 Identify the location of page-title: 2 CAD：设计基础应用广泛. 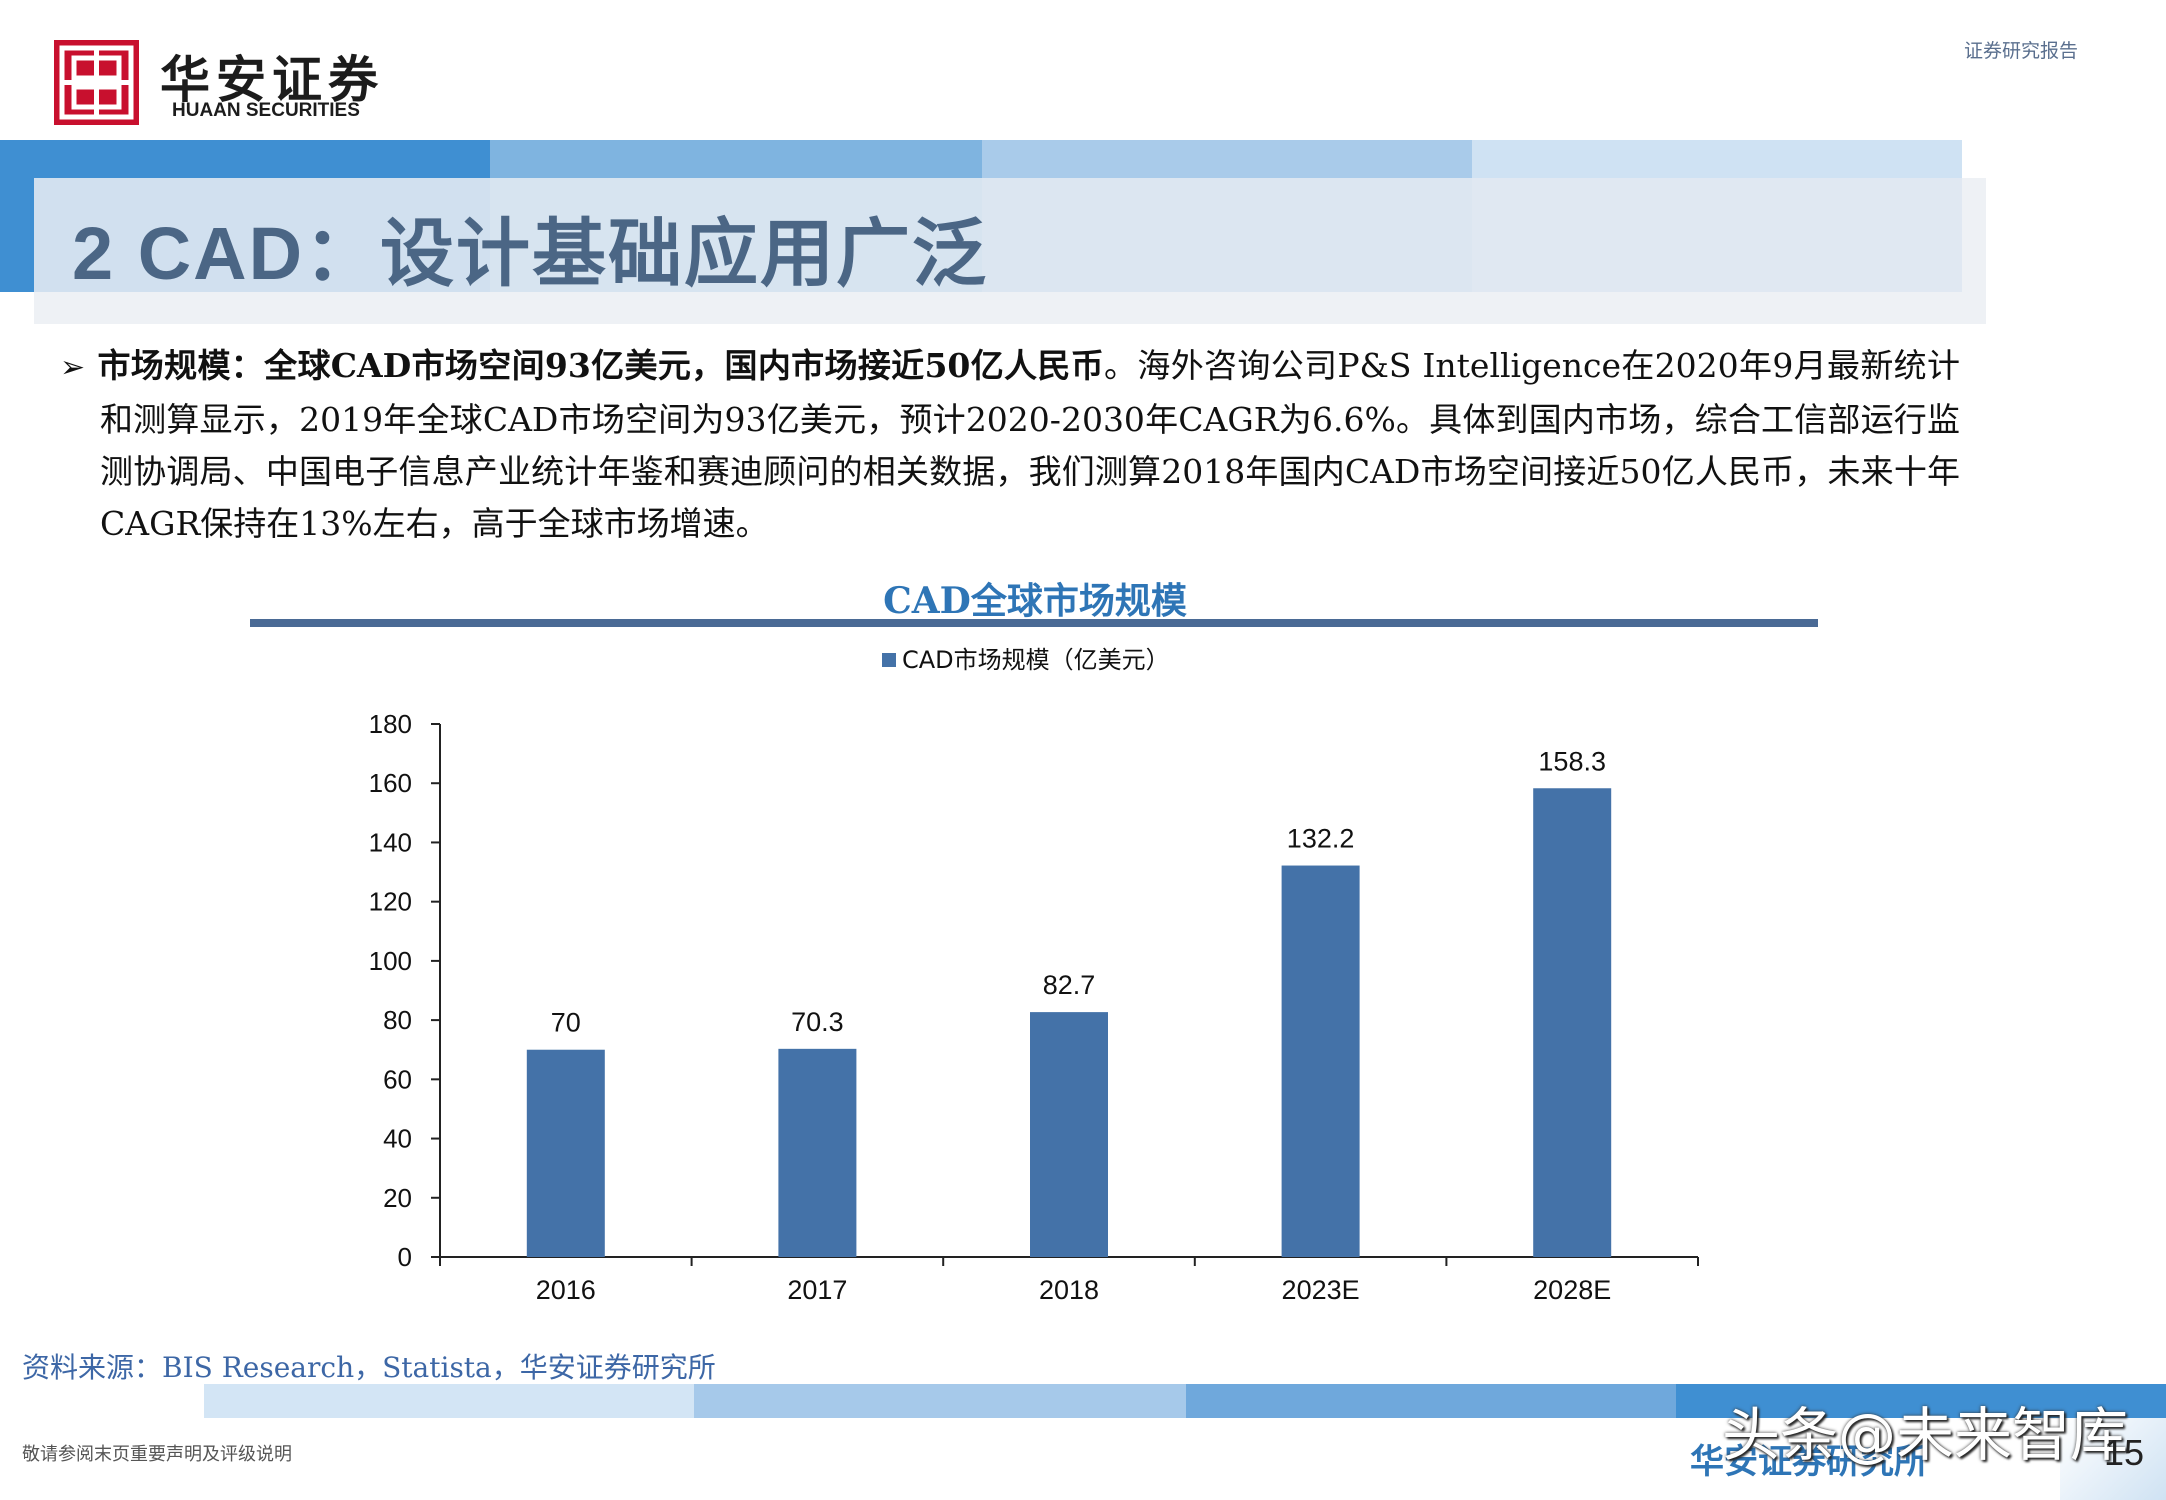
(530, 253).